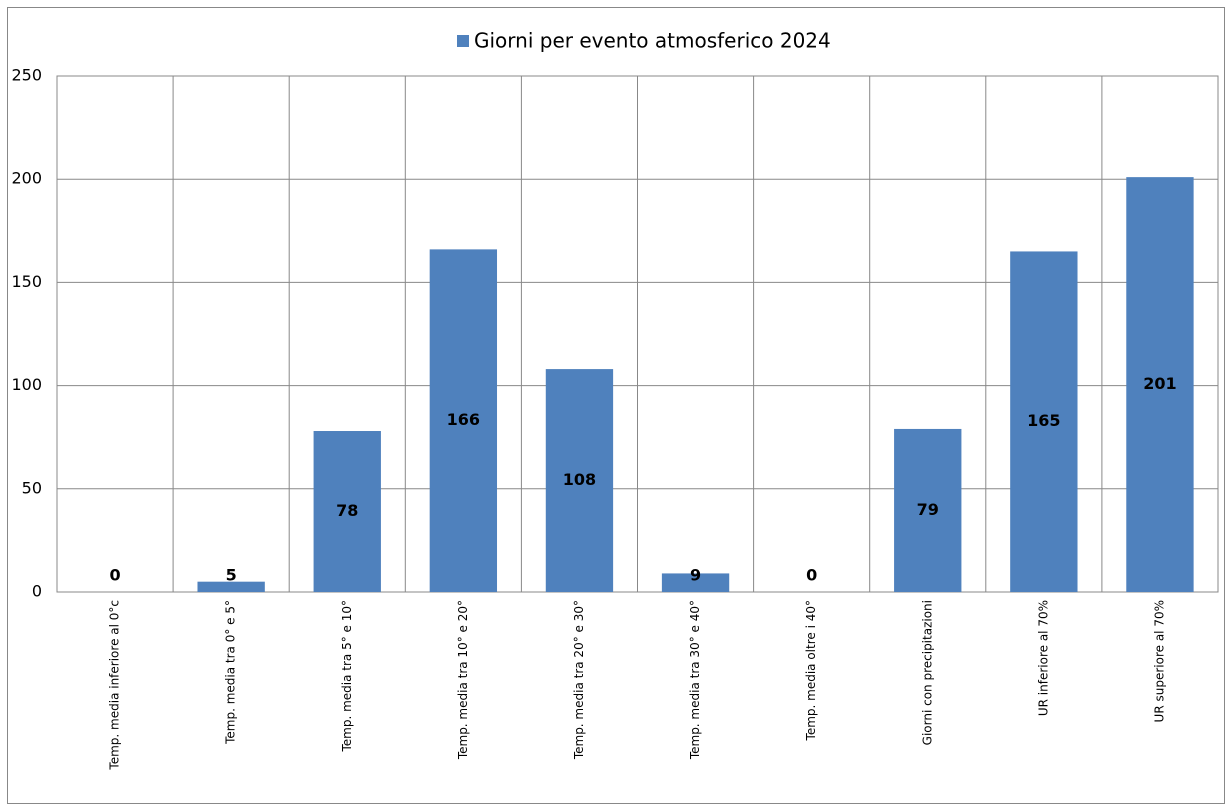  What do you see at coordinates (26, 75) in the screenshot?
I see `y-tick-label: 250` at bounding box center [26, 75].